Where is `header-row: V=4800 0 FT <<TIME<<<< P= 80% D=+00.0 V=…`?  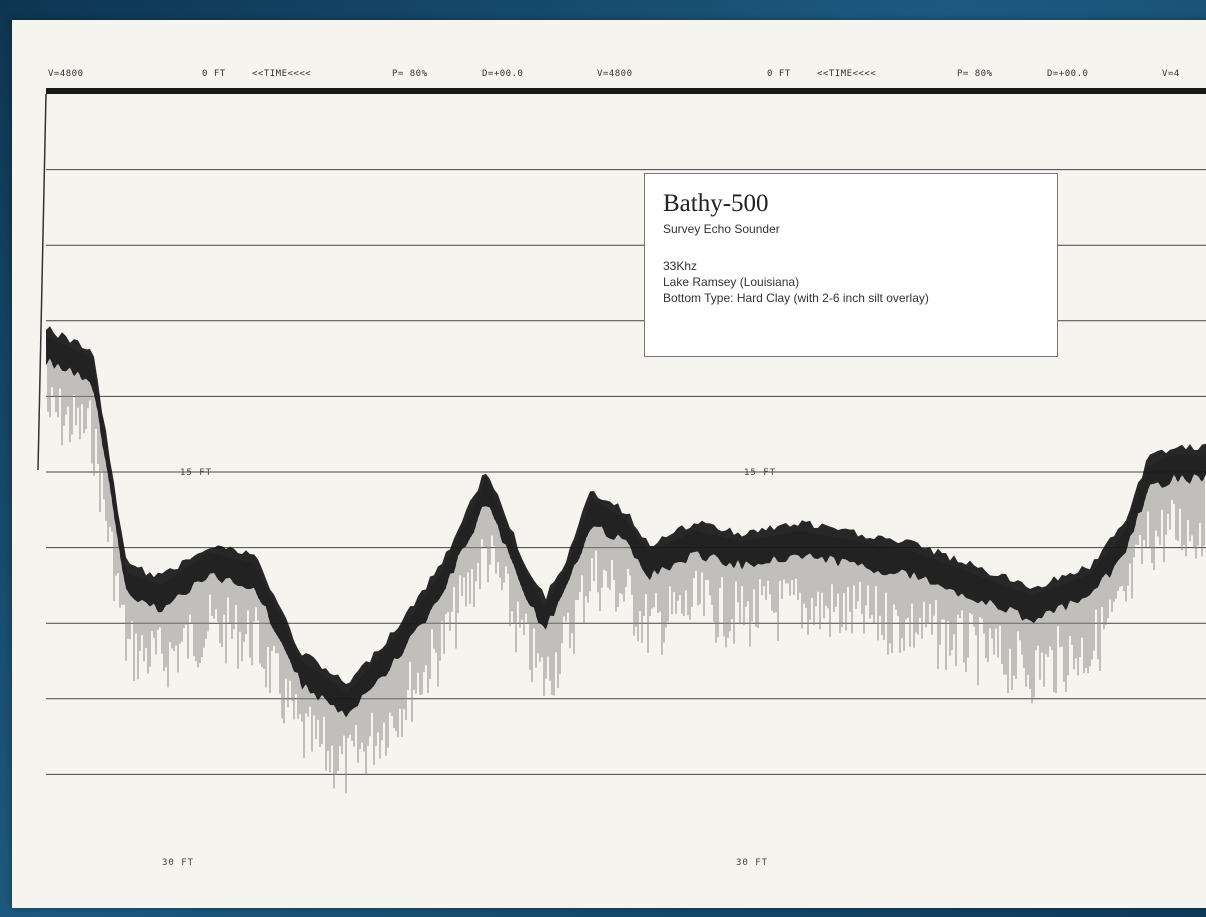 header-row: V=4800 0 FT <<TIME<<<< P= 80% D=+00.0 V=… is located at coordinates (614, 74).